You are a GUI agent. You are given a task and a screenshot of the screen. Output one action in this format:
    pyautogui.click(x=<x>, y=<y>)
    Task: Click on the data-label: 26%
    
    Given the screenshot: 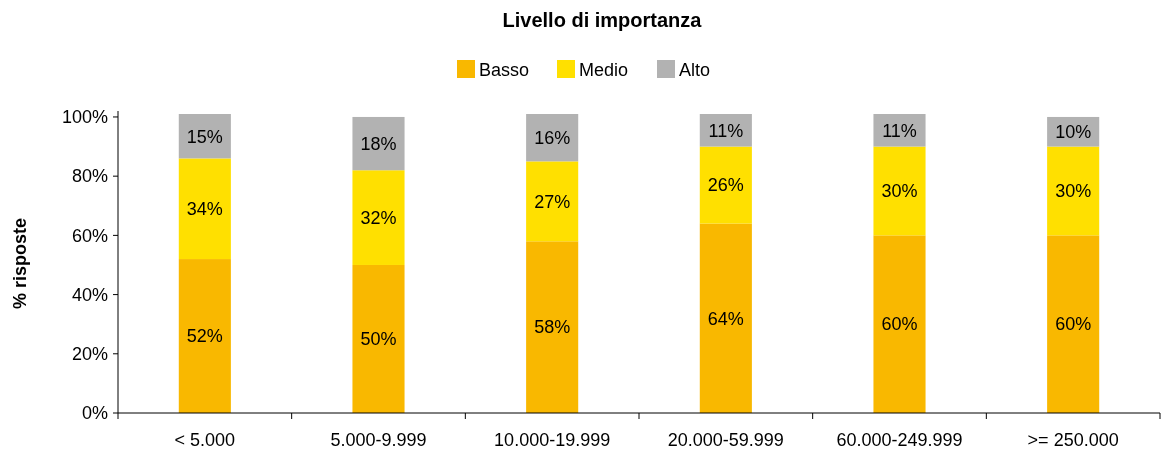 What is the action you would take?
    pyautogui.click(x=725, y=185)
    